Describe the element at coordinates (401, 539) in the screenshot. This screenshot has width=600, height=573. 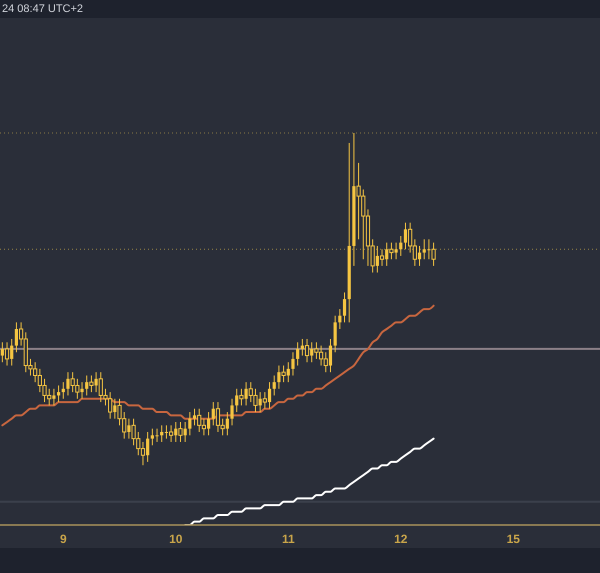
I see `x-tick-label: 12` at that location.